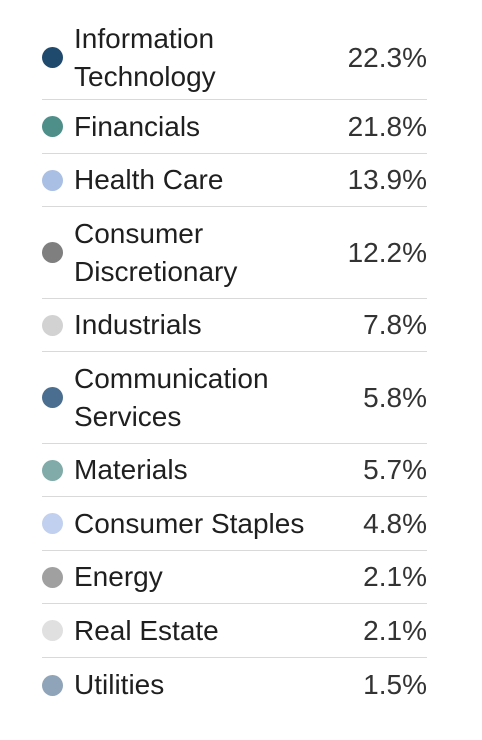 The width and height of the screenshot is (482, 740). What do you see at coordinates (118, 576) in the screenshot?
I see `sector-label: Energy` at bounding box center [118, 576].